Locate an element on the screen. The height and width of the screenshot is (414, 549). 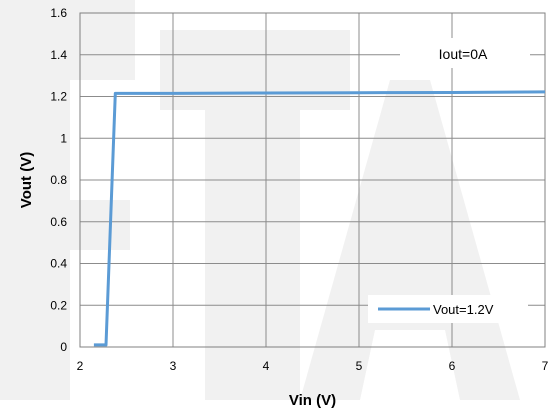
y-tick-label: 0.2 is located at coordinates (58, 305).